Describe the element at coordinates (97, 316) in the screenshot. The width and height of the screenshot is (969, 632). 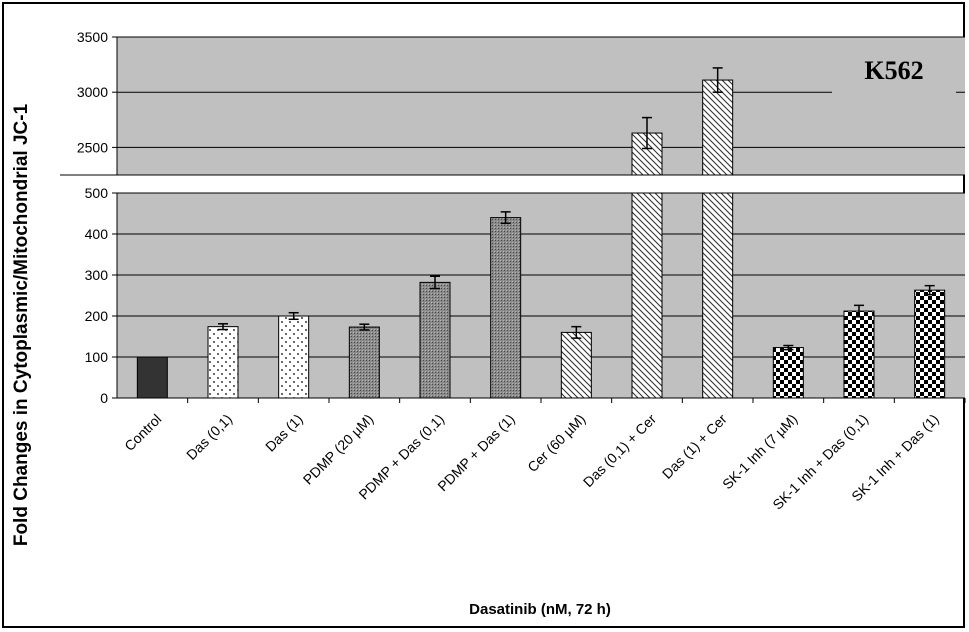
I see `y-tick-label: 200` at that location.